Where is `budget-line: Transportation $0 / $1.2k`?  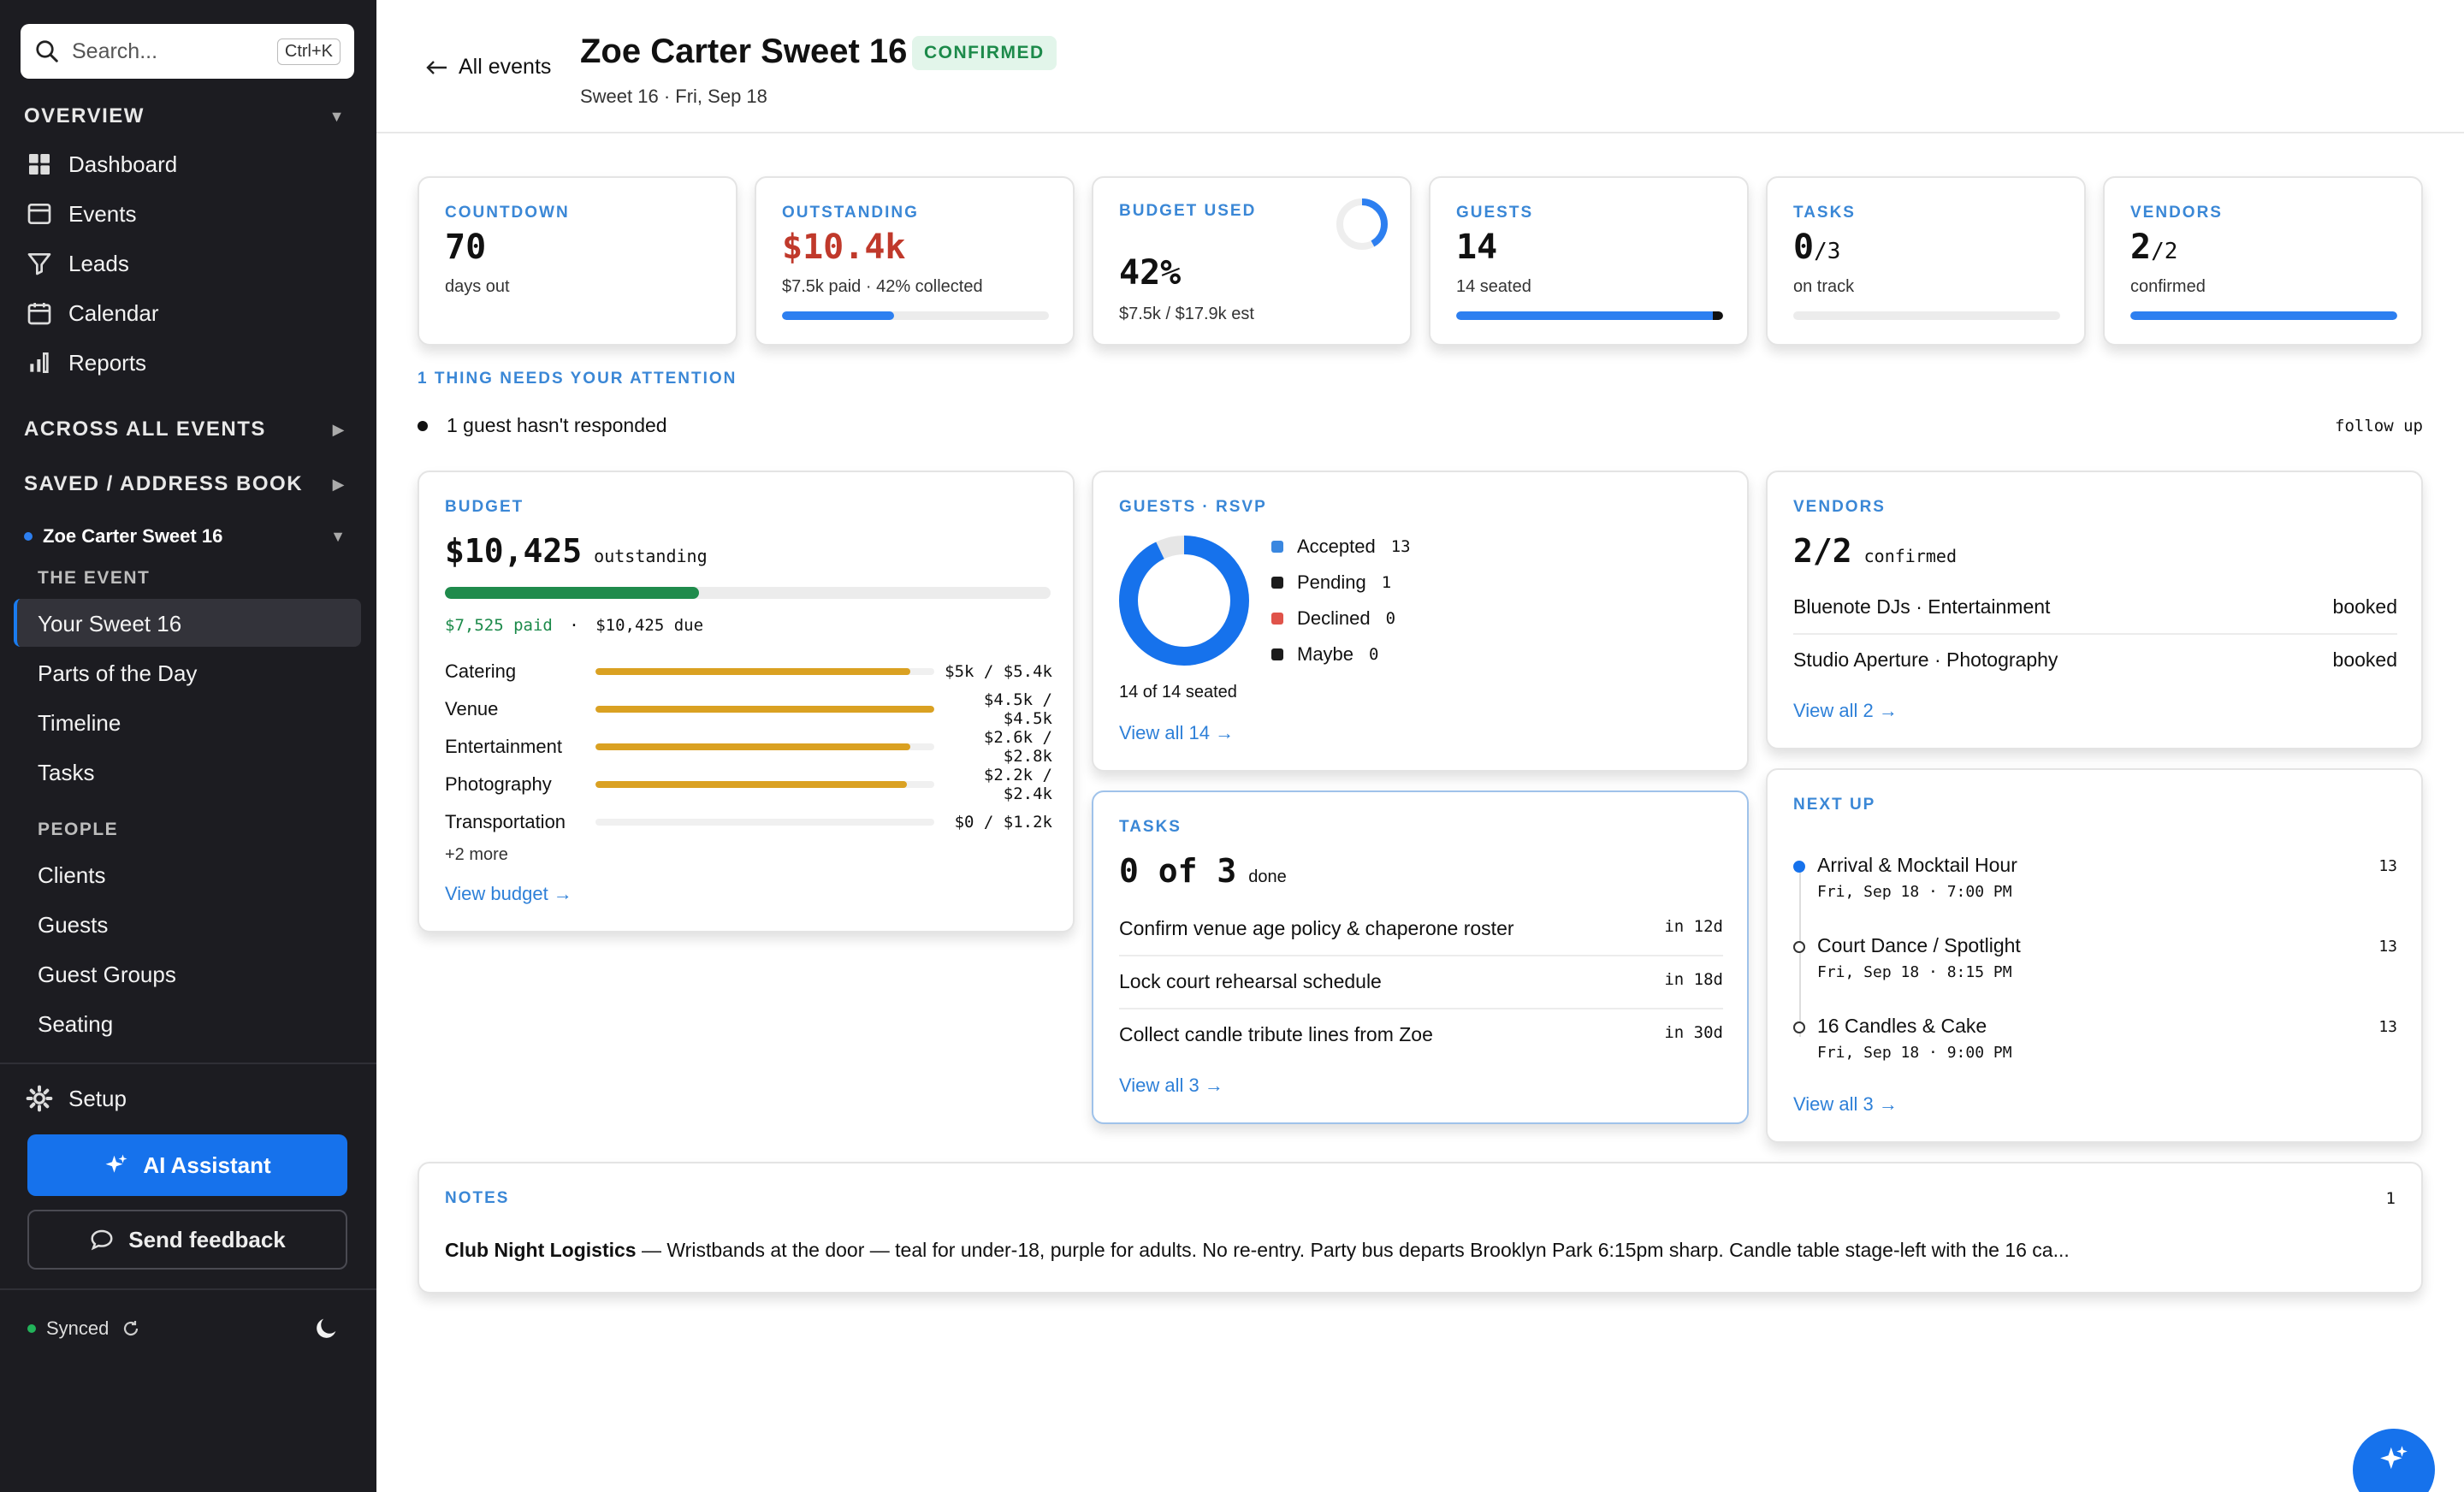
budget-line: Transportation $0 / $1.2k is located at coordinates (748, 822).